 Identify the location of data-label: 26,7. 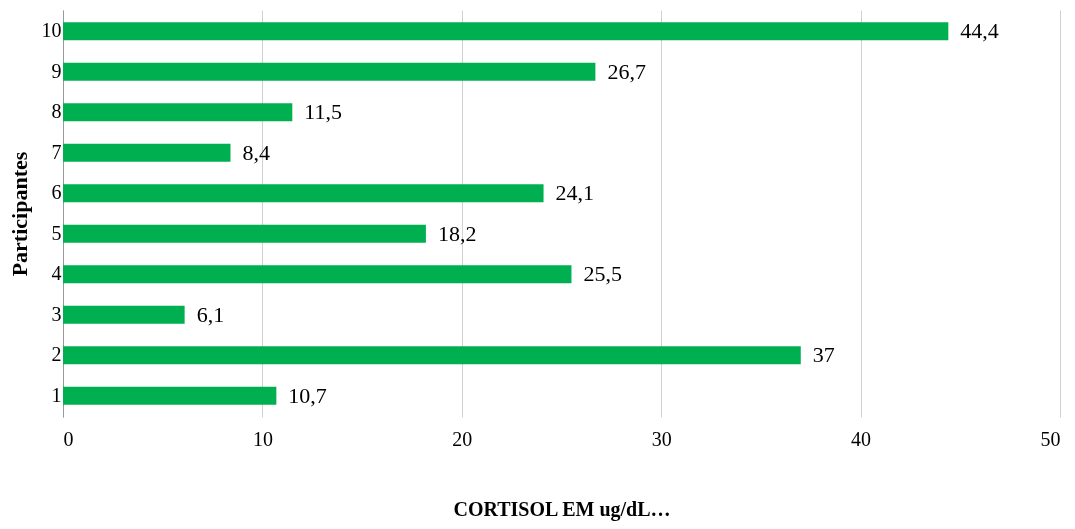
(626, 71).